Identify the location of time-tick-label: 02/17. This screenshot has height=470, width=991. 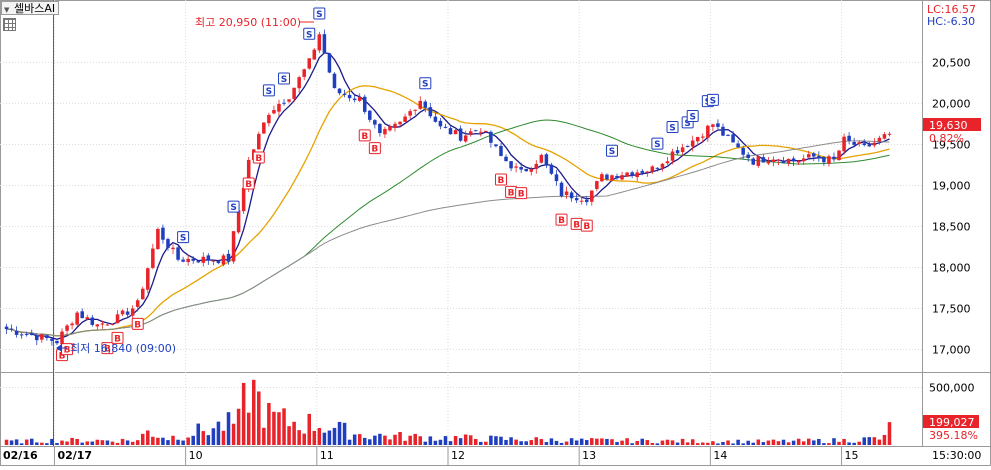
(74, 455).